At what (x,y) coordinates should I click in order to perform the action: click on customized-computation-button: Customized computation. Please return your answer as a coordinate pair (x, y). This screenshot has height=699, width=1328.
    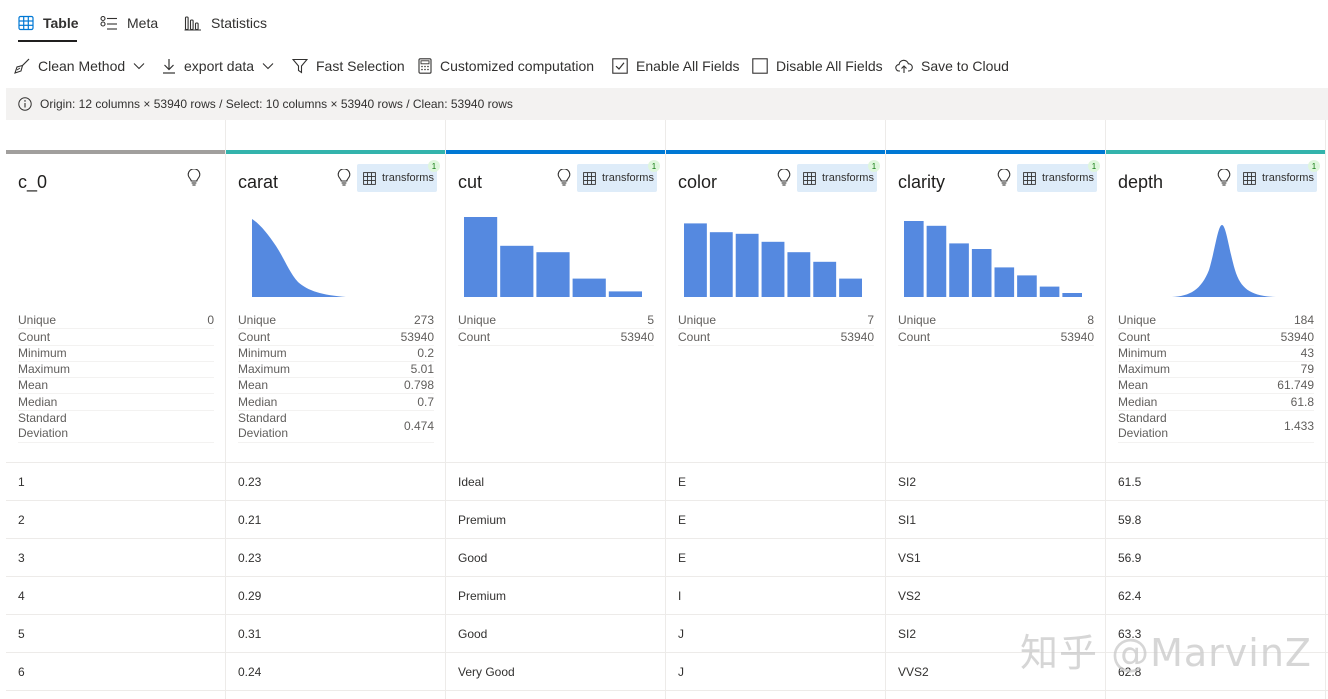
    Looking at the image, I should click on (506, 66).